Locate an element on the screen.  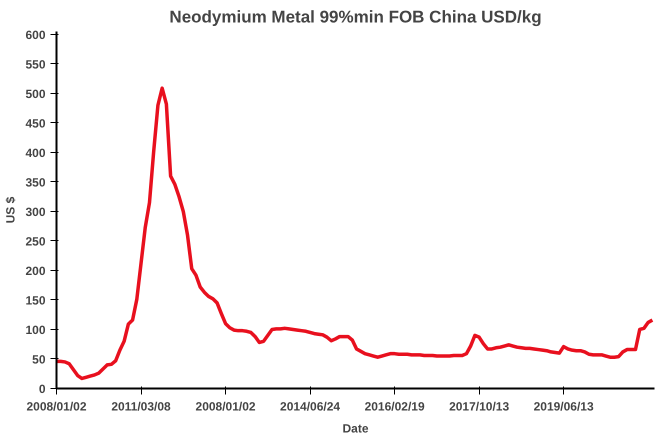
y-tick-label: 600 is located at coordinates (35, 35).